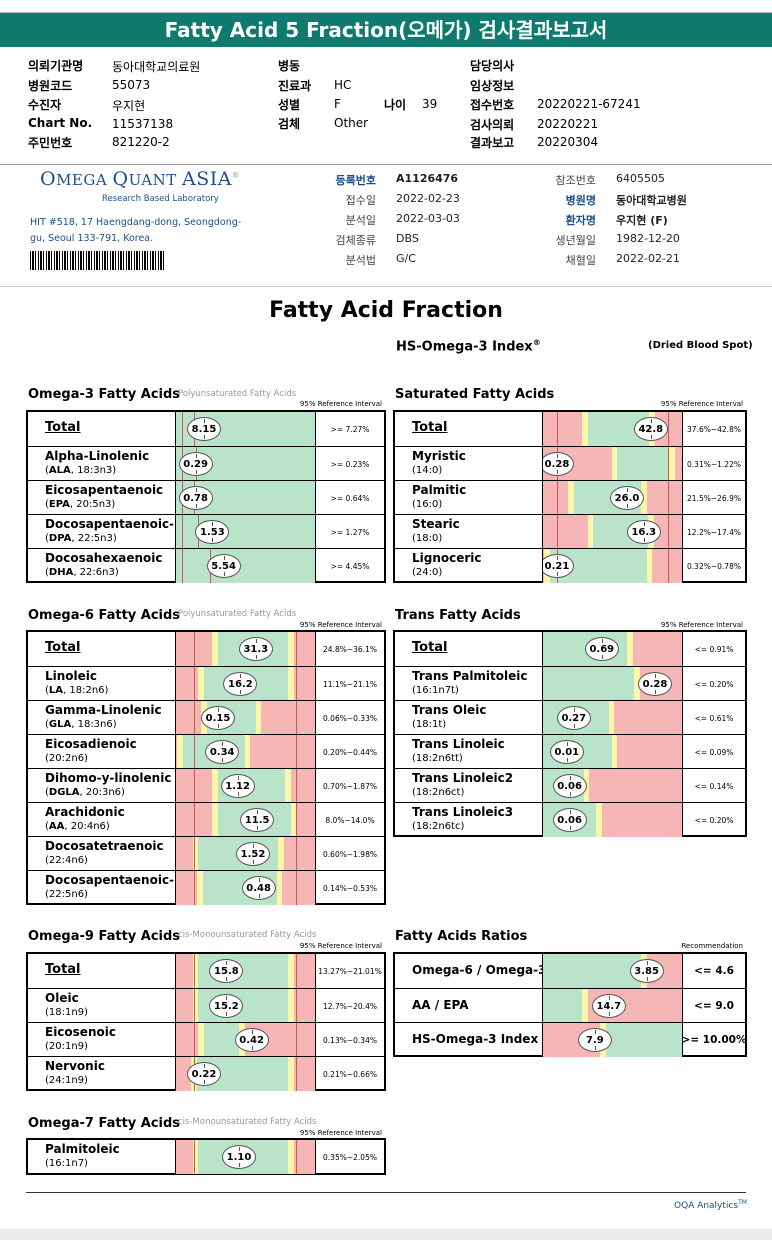 The height and width of the screenshot is (1240, 772). What do you see at coordinates (350, 888) in the screenshot?
I see `reference-range: 0.14%~0.53%` at bounding box center [350, 888].